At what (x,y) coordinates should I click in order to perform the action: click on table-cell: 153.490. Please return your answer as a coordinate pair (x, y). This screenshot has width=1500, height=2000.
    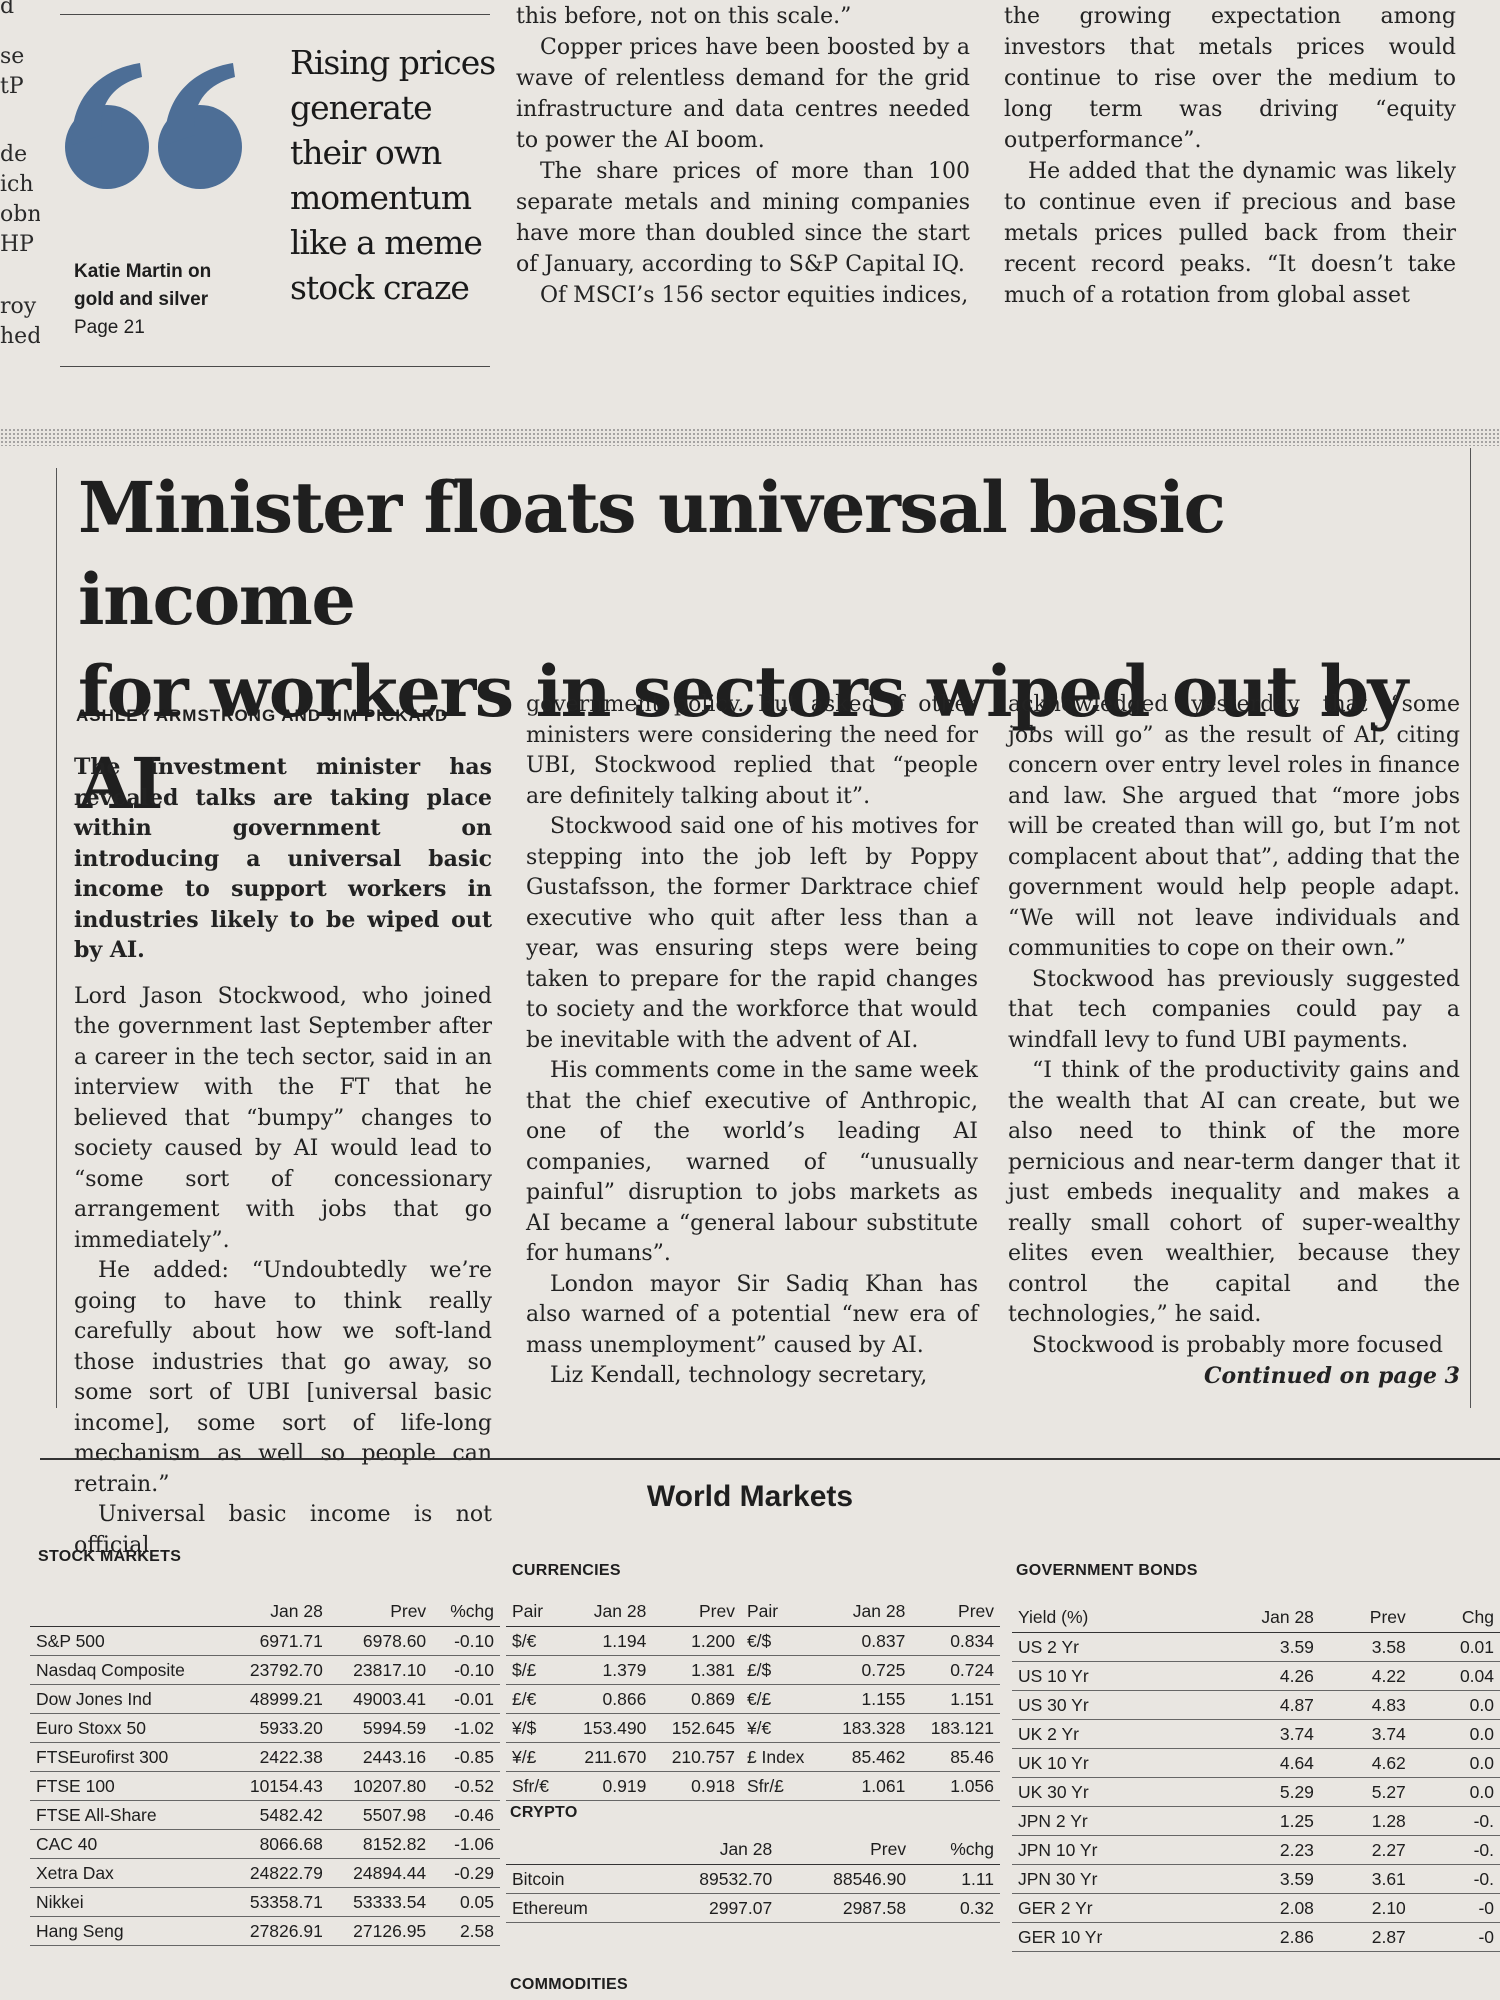
    Looking at the image, I should click on (608, 1728).